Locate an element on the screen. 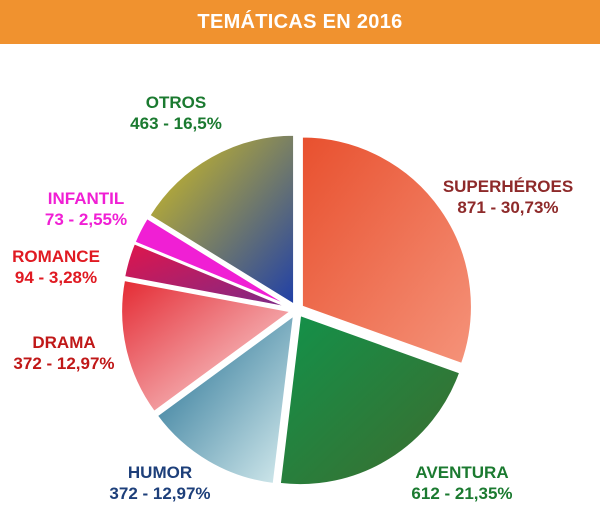 The height and width of the screenshot is (505, 600). chart-title: TEMÁTICAS EN 2016 is located at coordinates (300, 22).